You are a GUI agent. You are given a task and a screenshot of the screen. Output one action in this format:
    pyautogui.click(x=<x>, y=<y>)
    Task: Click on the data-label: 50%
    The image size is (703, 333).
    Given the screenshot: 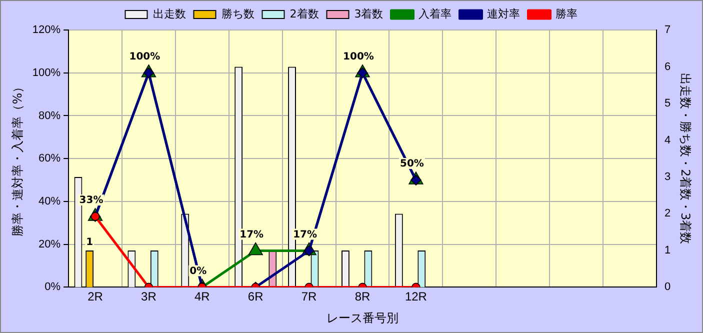 What is the action you would take?
    pyautogui.click(x=412, y=164)
    